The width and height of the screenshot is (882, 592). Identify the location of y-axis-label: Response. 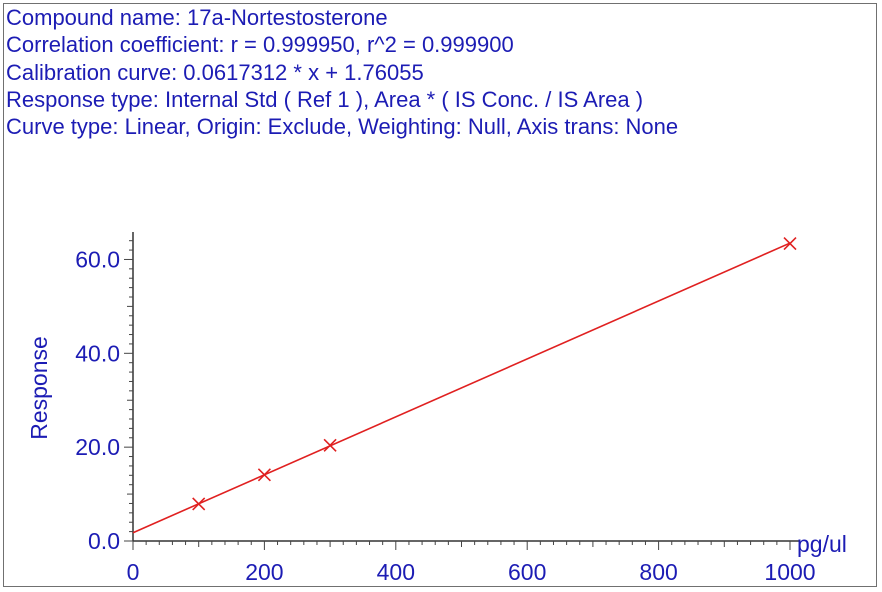
(39, 388).